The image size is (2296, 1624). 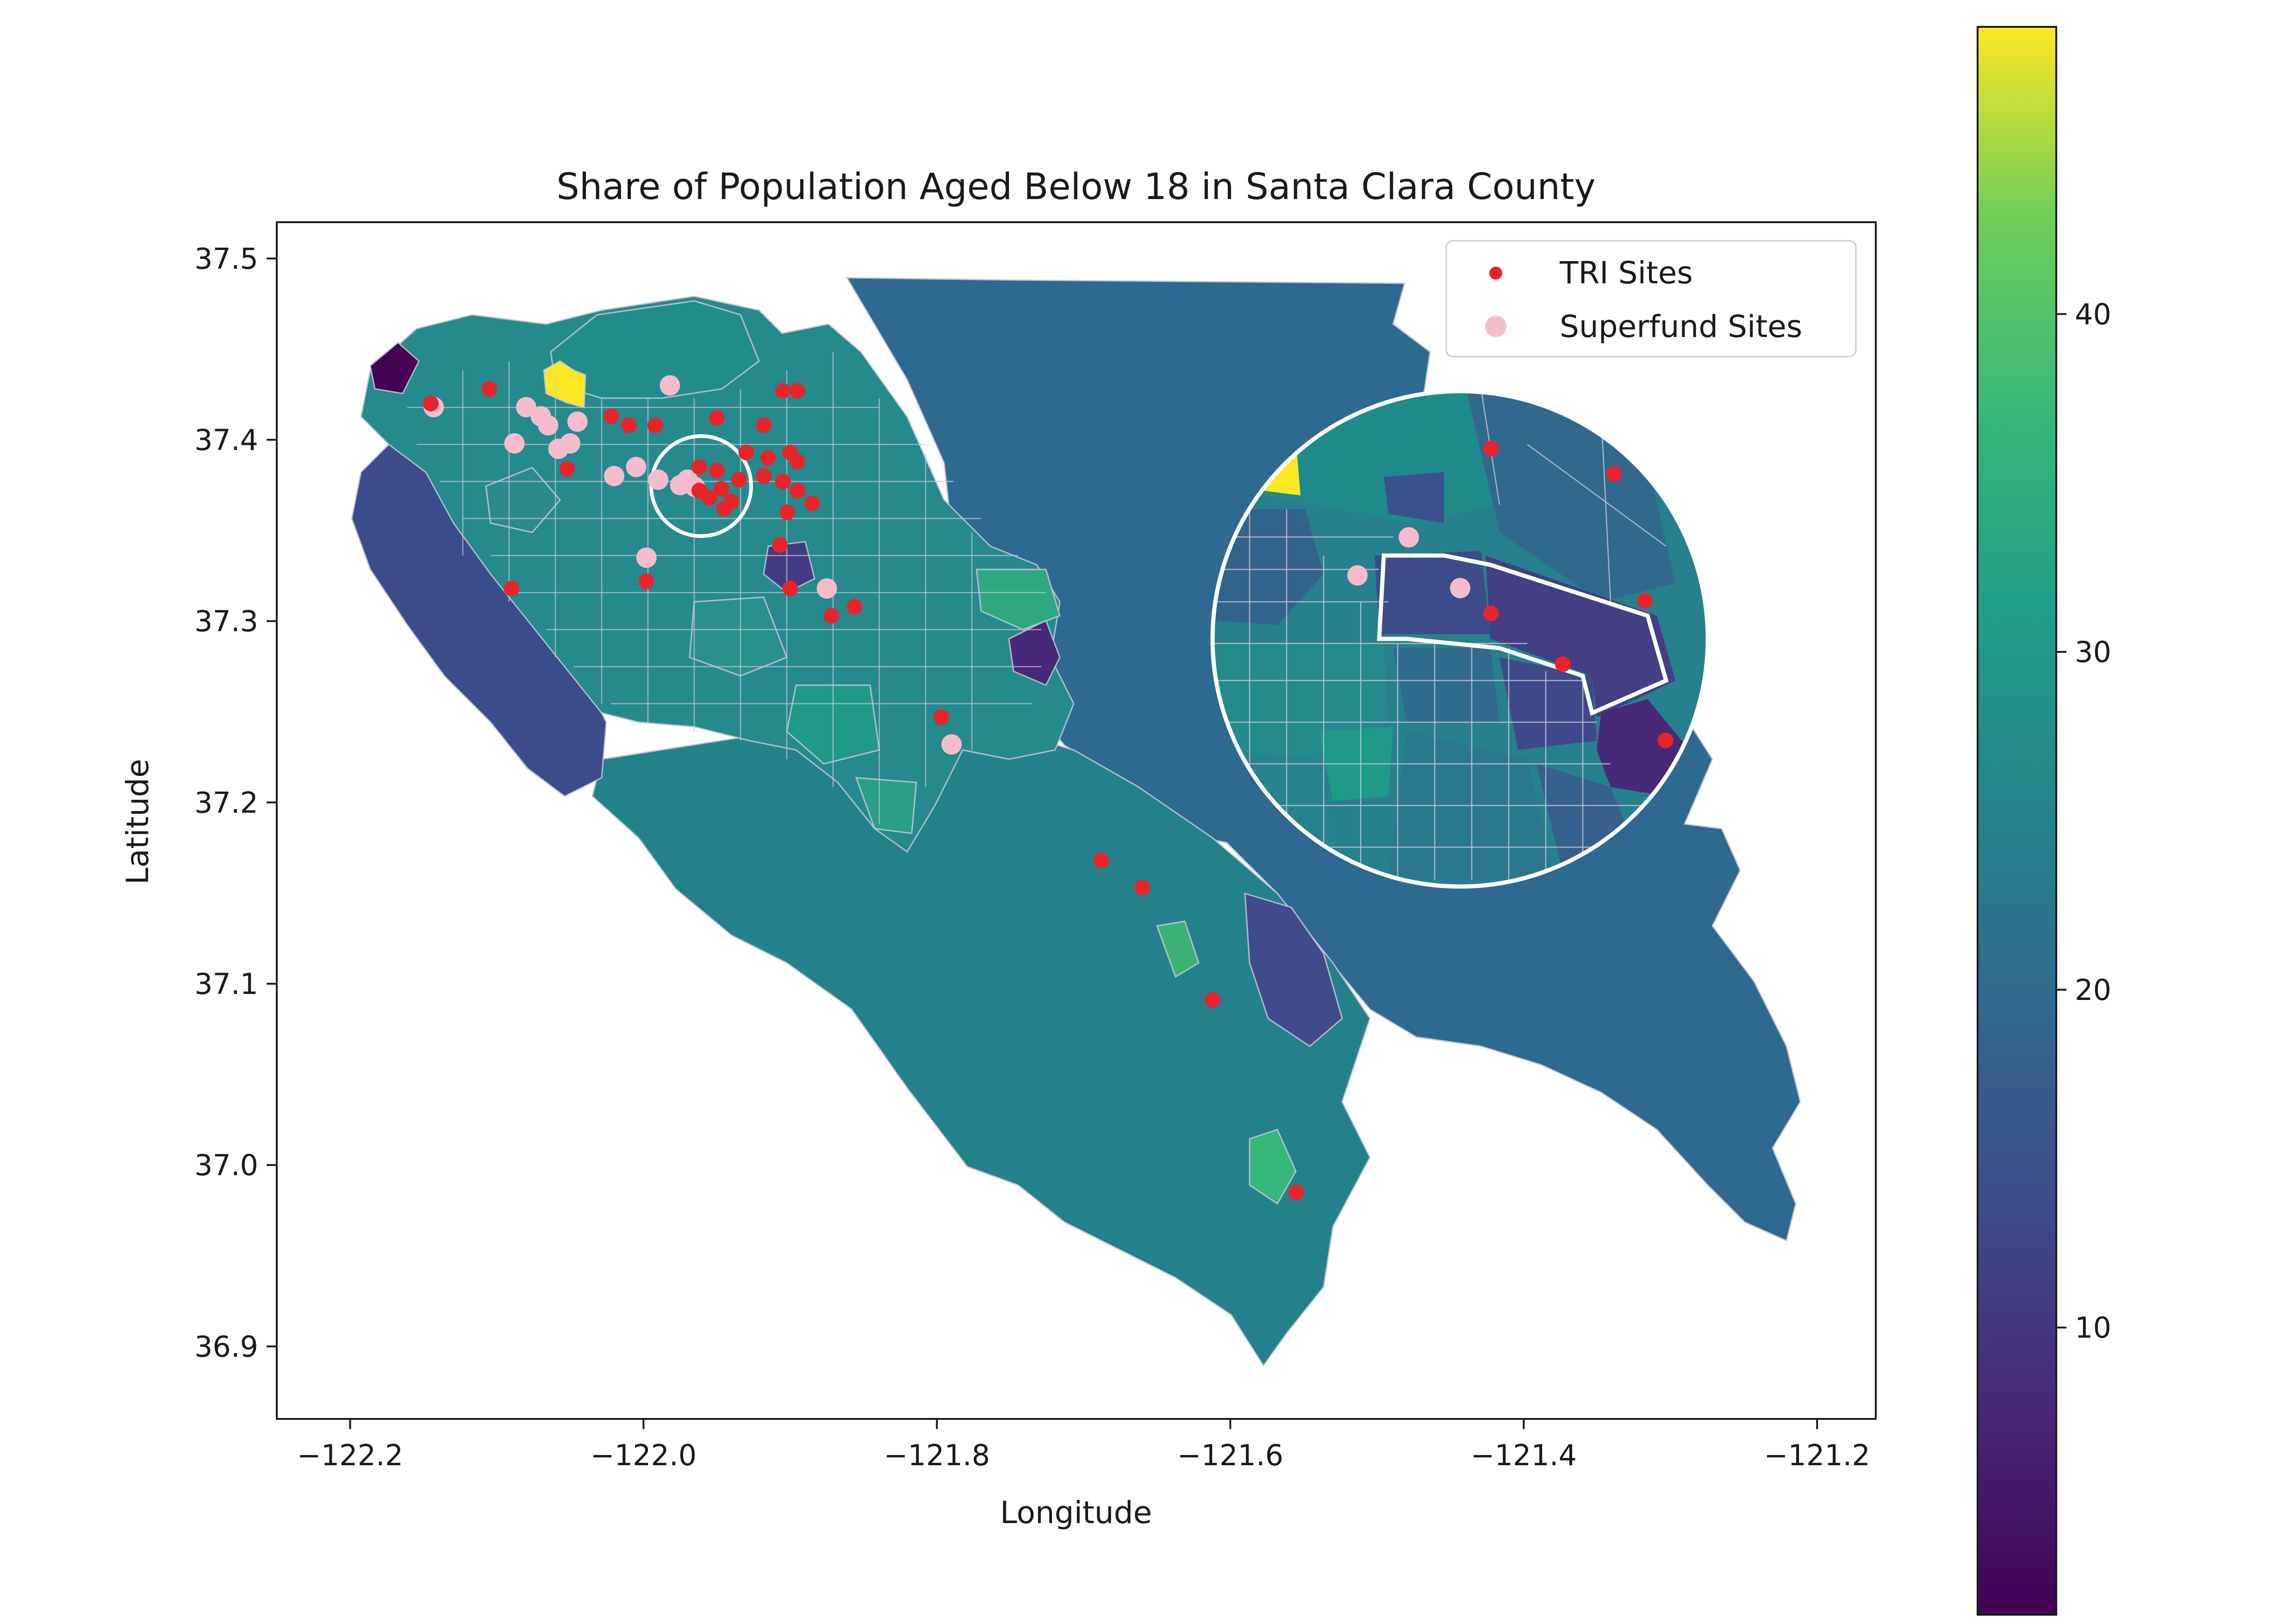 What do you see at coordinates (692, 565) in the screenshot?
I see `superfund-sites` at bounding box center [692, 565].